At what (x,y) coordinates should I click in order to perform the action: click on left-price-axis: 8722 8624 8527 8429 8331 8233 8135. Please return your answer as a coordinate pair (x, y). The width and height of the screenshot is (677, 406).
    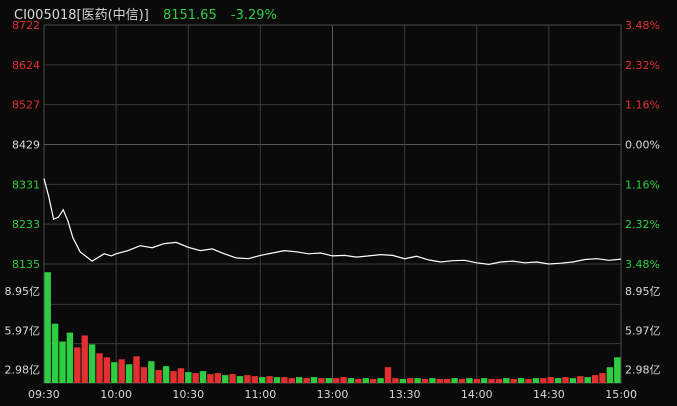
    Looking at the image, I should click on (26, 145).